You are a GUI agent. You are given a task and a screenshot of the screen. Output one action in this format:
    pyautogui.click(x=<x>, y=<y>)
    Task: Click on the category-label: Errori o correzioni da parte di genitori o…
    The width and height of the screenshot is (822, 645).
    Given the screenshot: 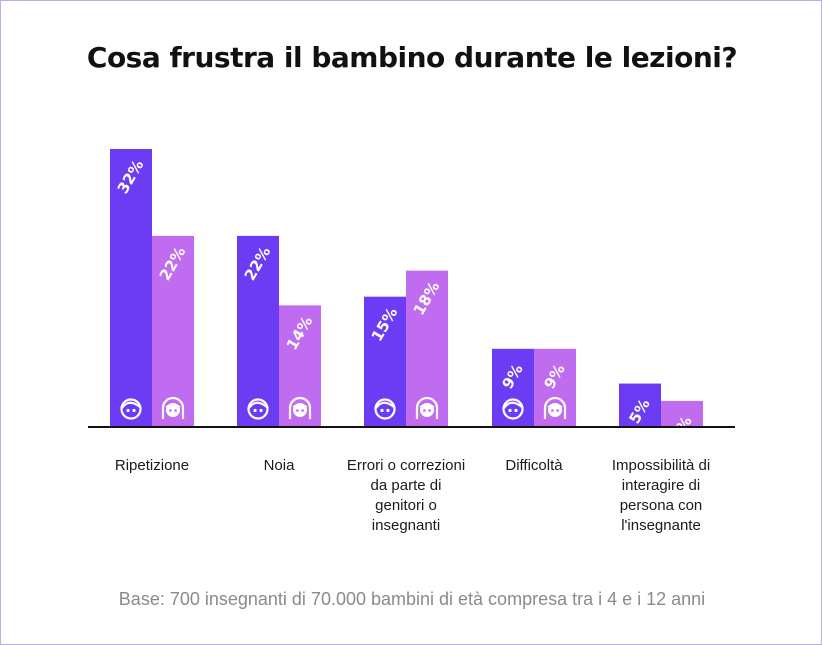 What is the action you would take?
    pyautogui.click(x=406, y=495)
    